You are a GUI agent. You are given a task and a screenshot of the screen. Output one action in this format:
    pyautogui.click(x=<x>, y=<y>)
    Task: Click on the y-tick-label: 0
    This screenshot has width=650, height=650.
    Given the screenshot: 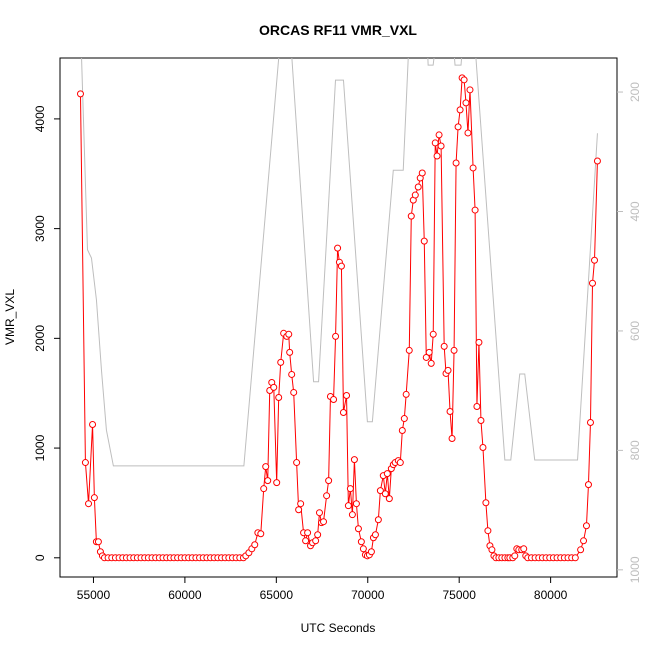 What is the action you would take?
    pyautogui.click(x=40, y=557)
    